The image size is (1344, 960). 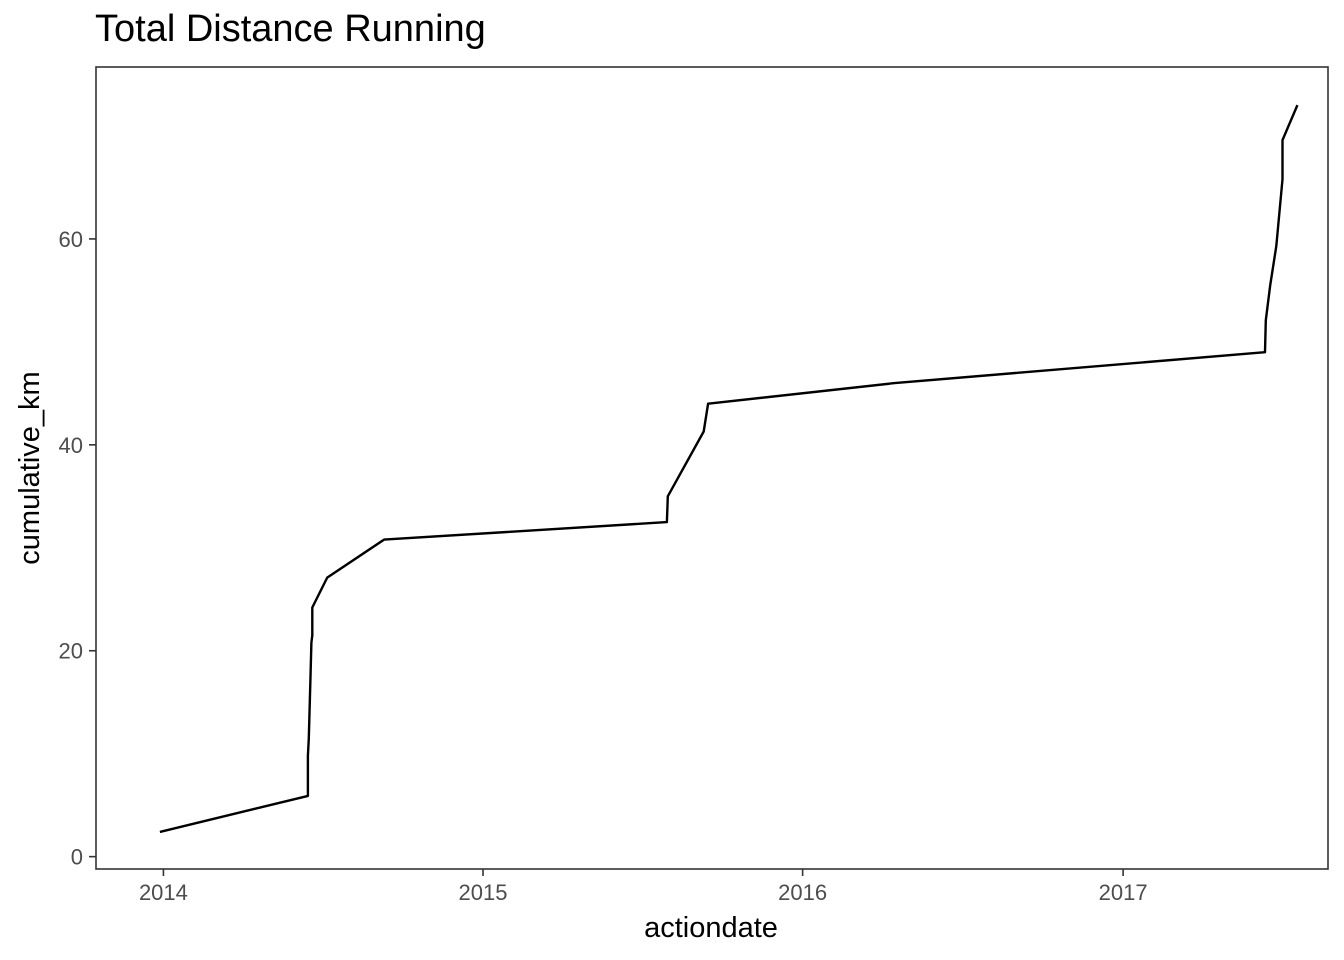 What do you see at coordinates (802, 892) in the screenshot?
I see `x-tick-label: 2016` at bounding box center [802, 892].